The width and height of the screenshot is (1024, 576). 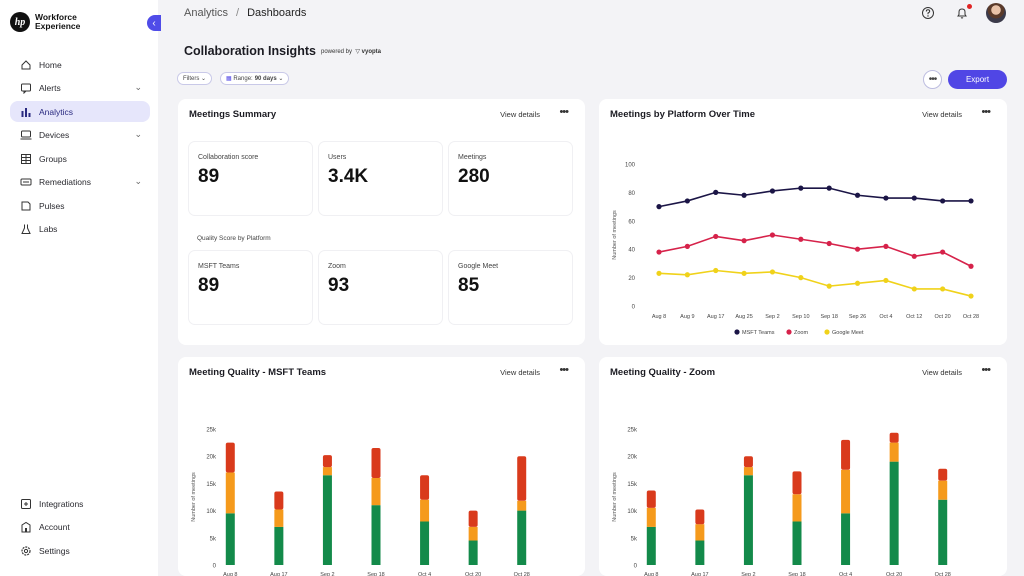 What do you see at coordinates (424, 574) in the screenshot?
I see `x-tick-label: Oct 4` at bounding box center [424, 574].